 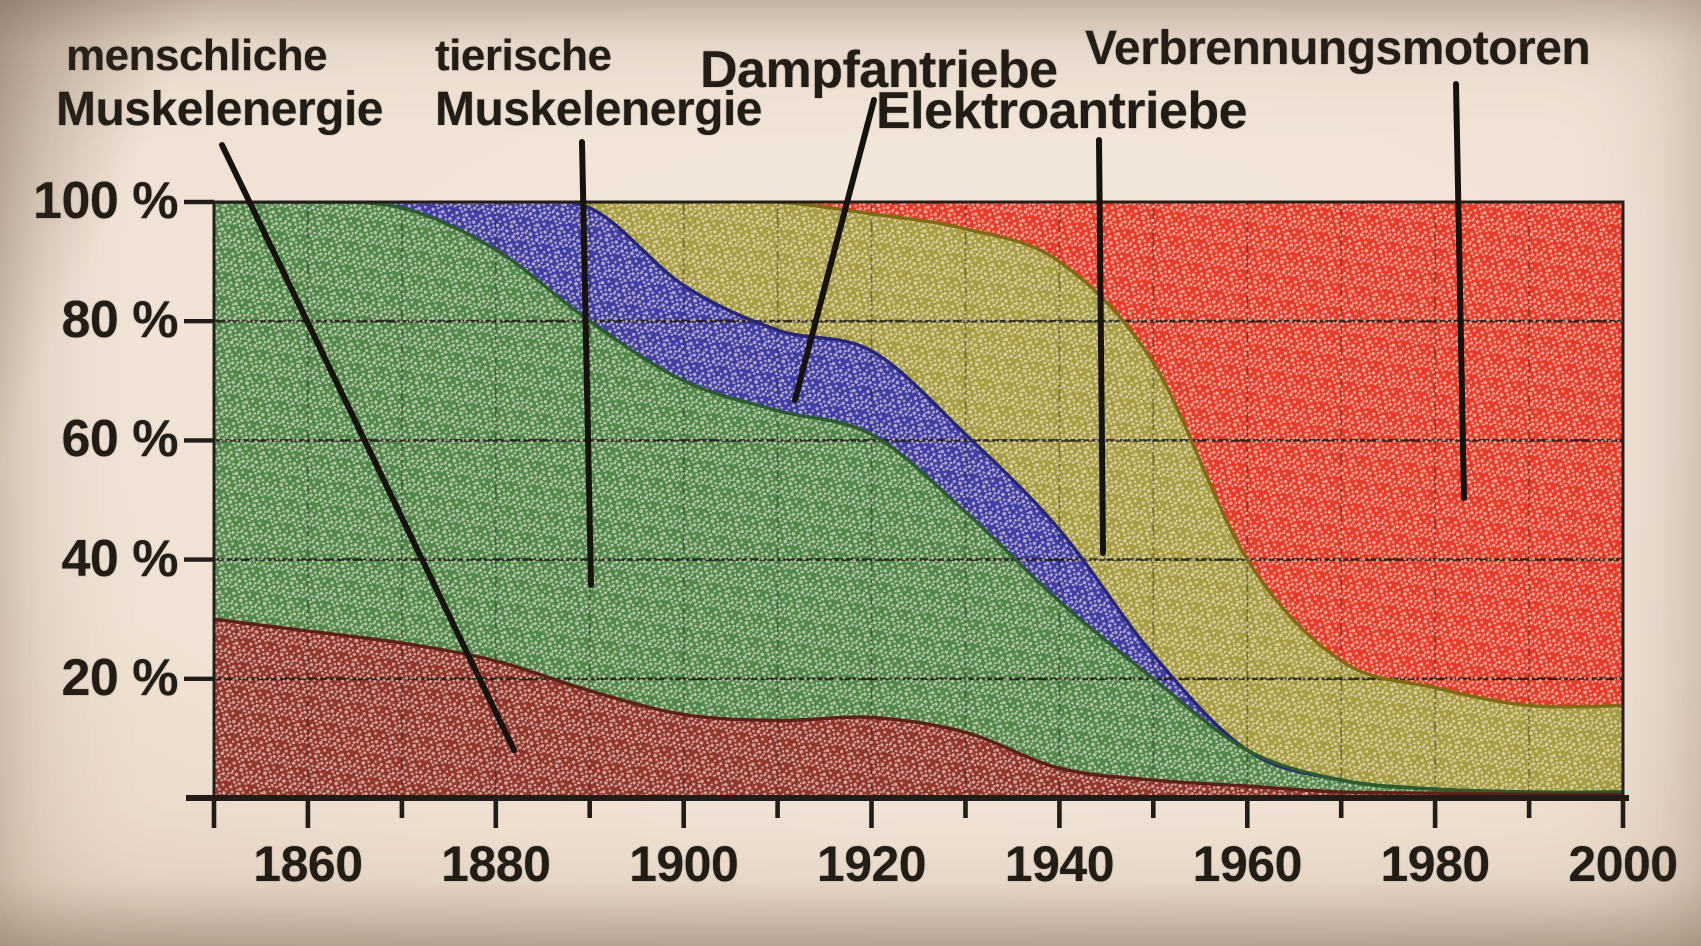 I want to click on y-tick-label-20: 20 %, so click(x=119, y=677).